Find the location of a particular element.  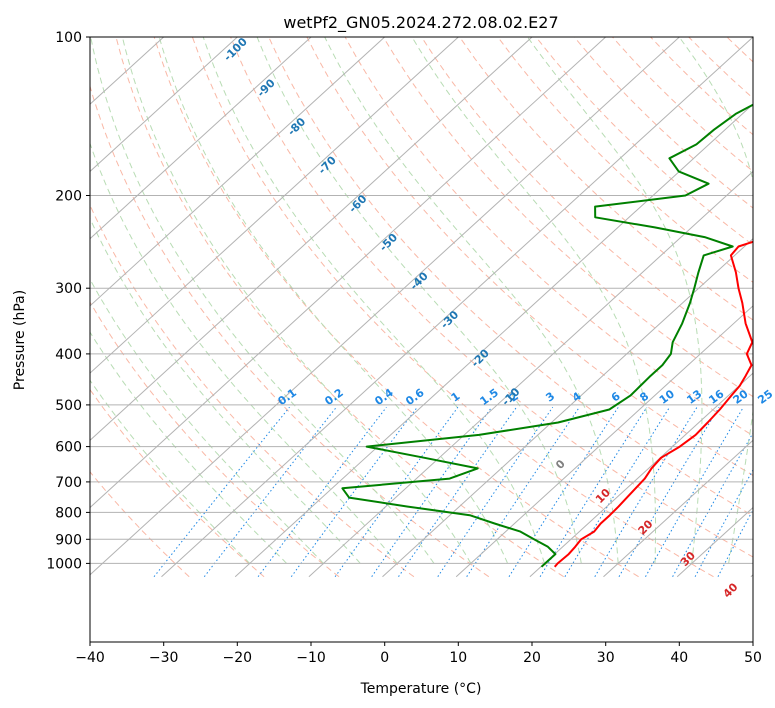

dry-adiabat-label: -80 is located at coordinates (296, 126).